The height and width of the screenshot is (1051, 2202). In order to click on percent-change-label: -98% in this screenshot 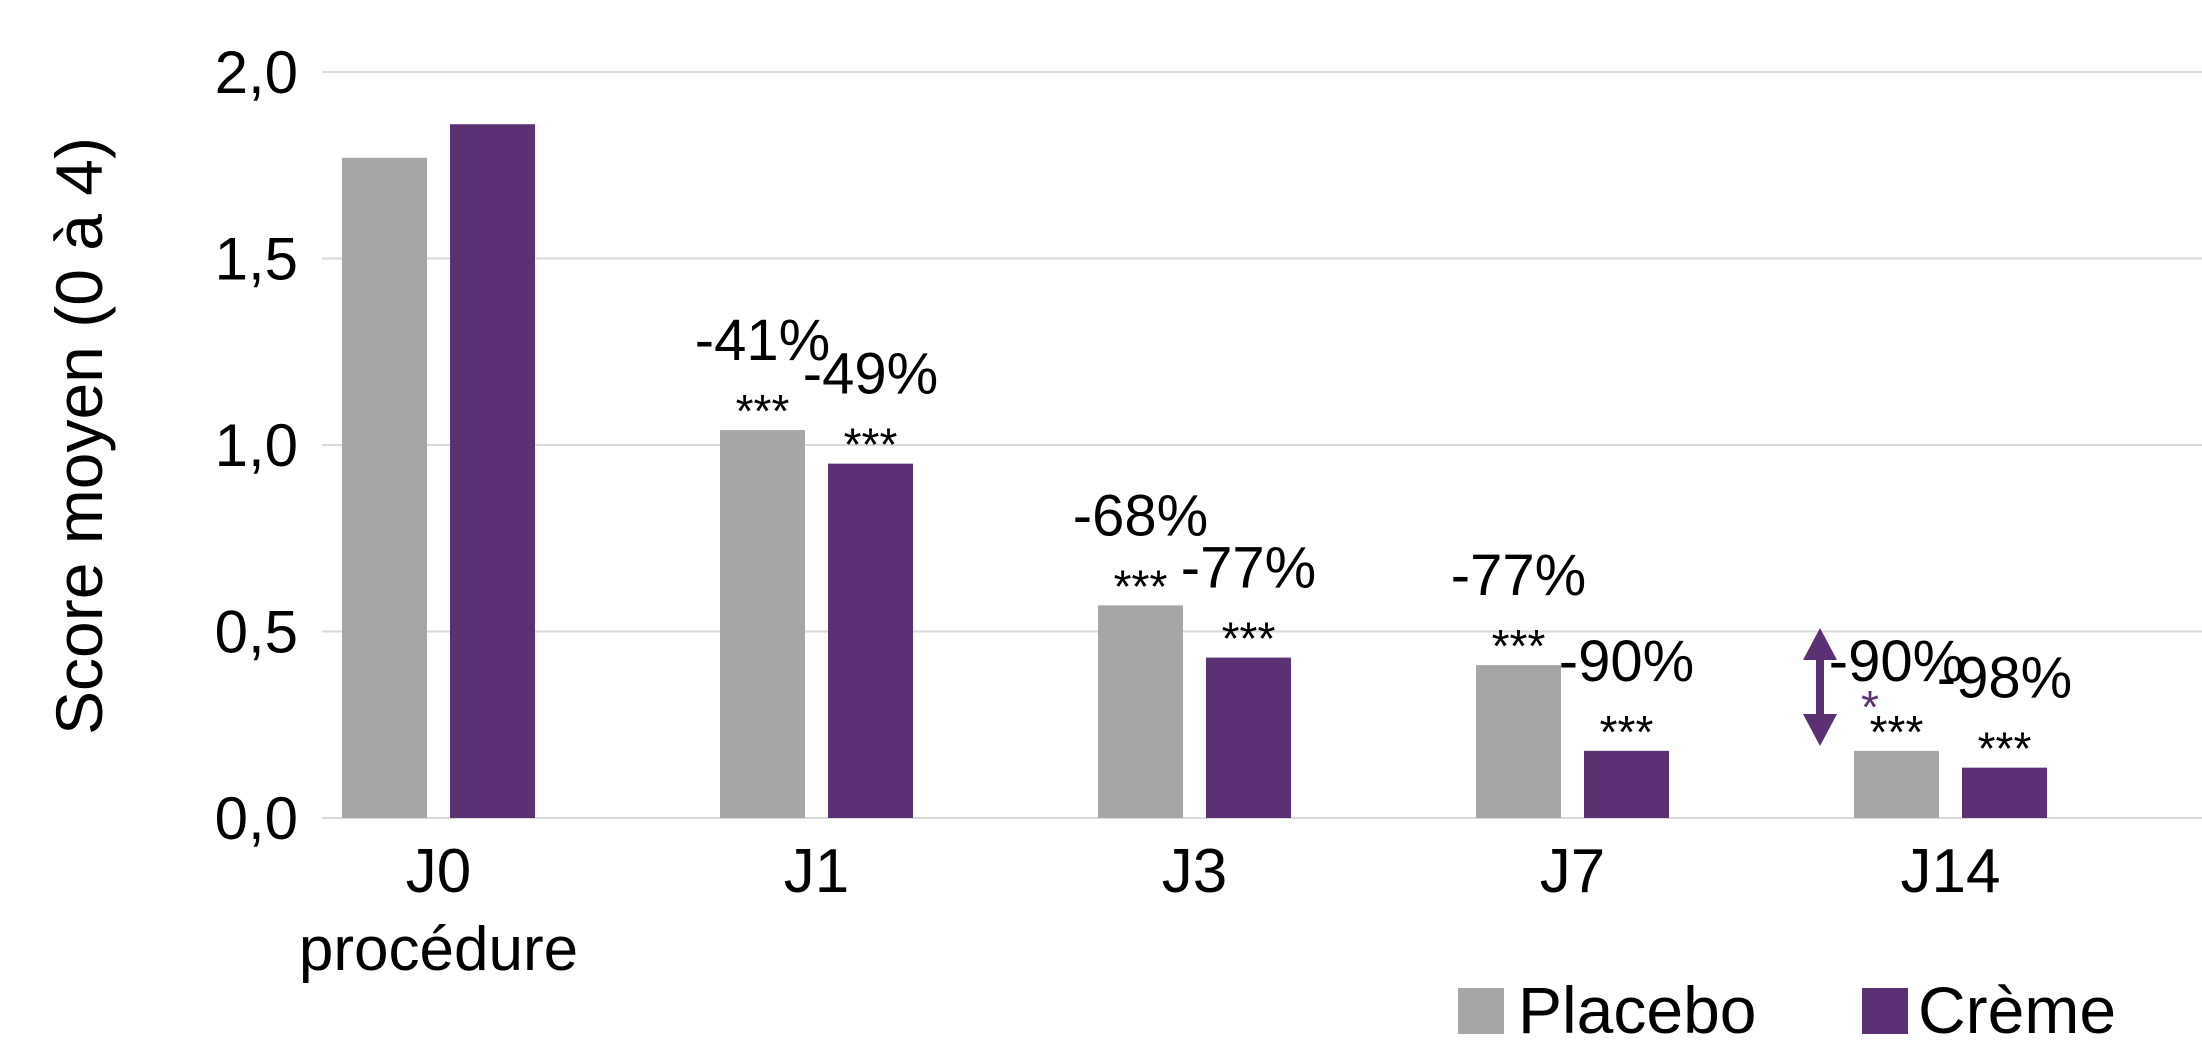, I will do `click(2004, 678)`.